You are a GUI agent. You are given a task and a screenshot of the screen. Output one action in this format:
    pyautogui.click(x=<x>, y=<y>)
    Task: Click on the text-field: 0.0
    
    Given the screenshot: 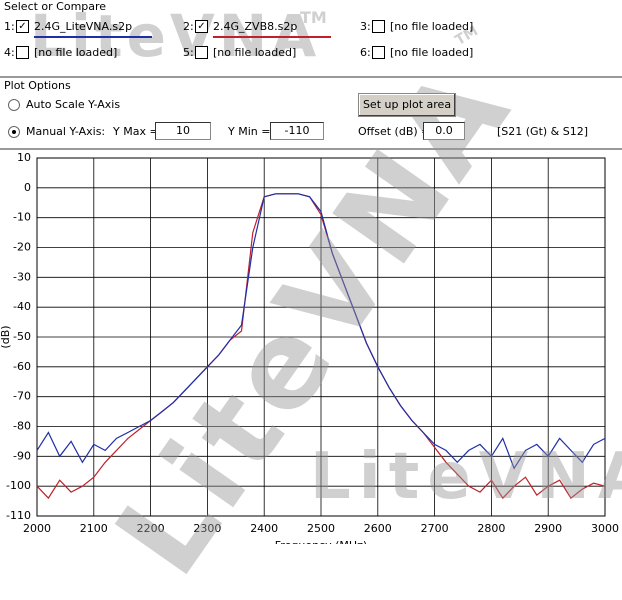 What is the action you would take?
    pyautogui.click(x=444, y=131)
    